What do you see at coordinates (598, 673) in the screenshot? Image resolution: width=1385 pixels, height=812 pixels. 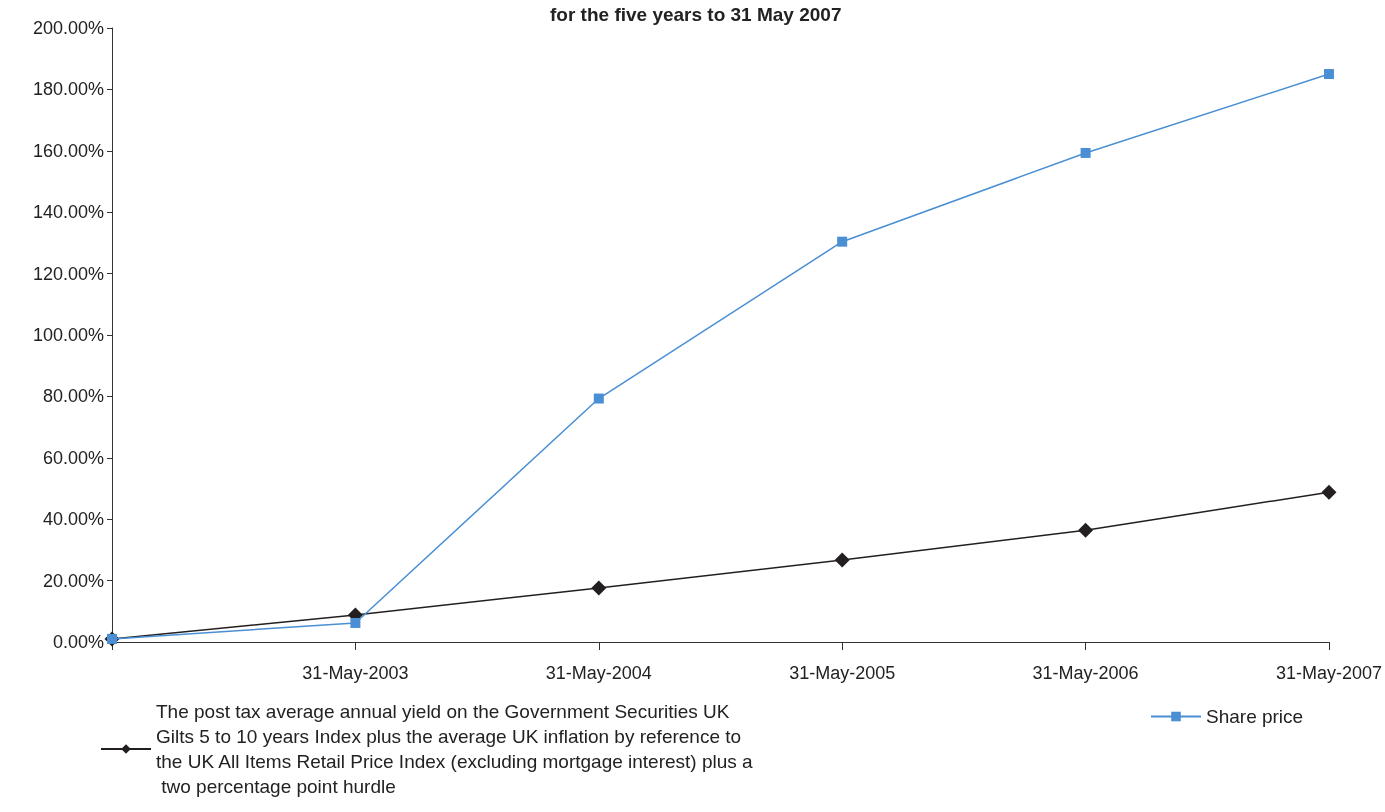 I see `x-tick-label: 31-May-2004` at bounding box center [598, 673].